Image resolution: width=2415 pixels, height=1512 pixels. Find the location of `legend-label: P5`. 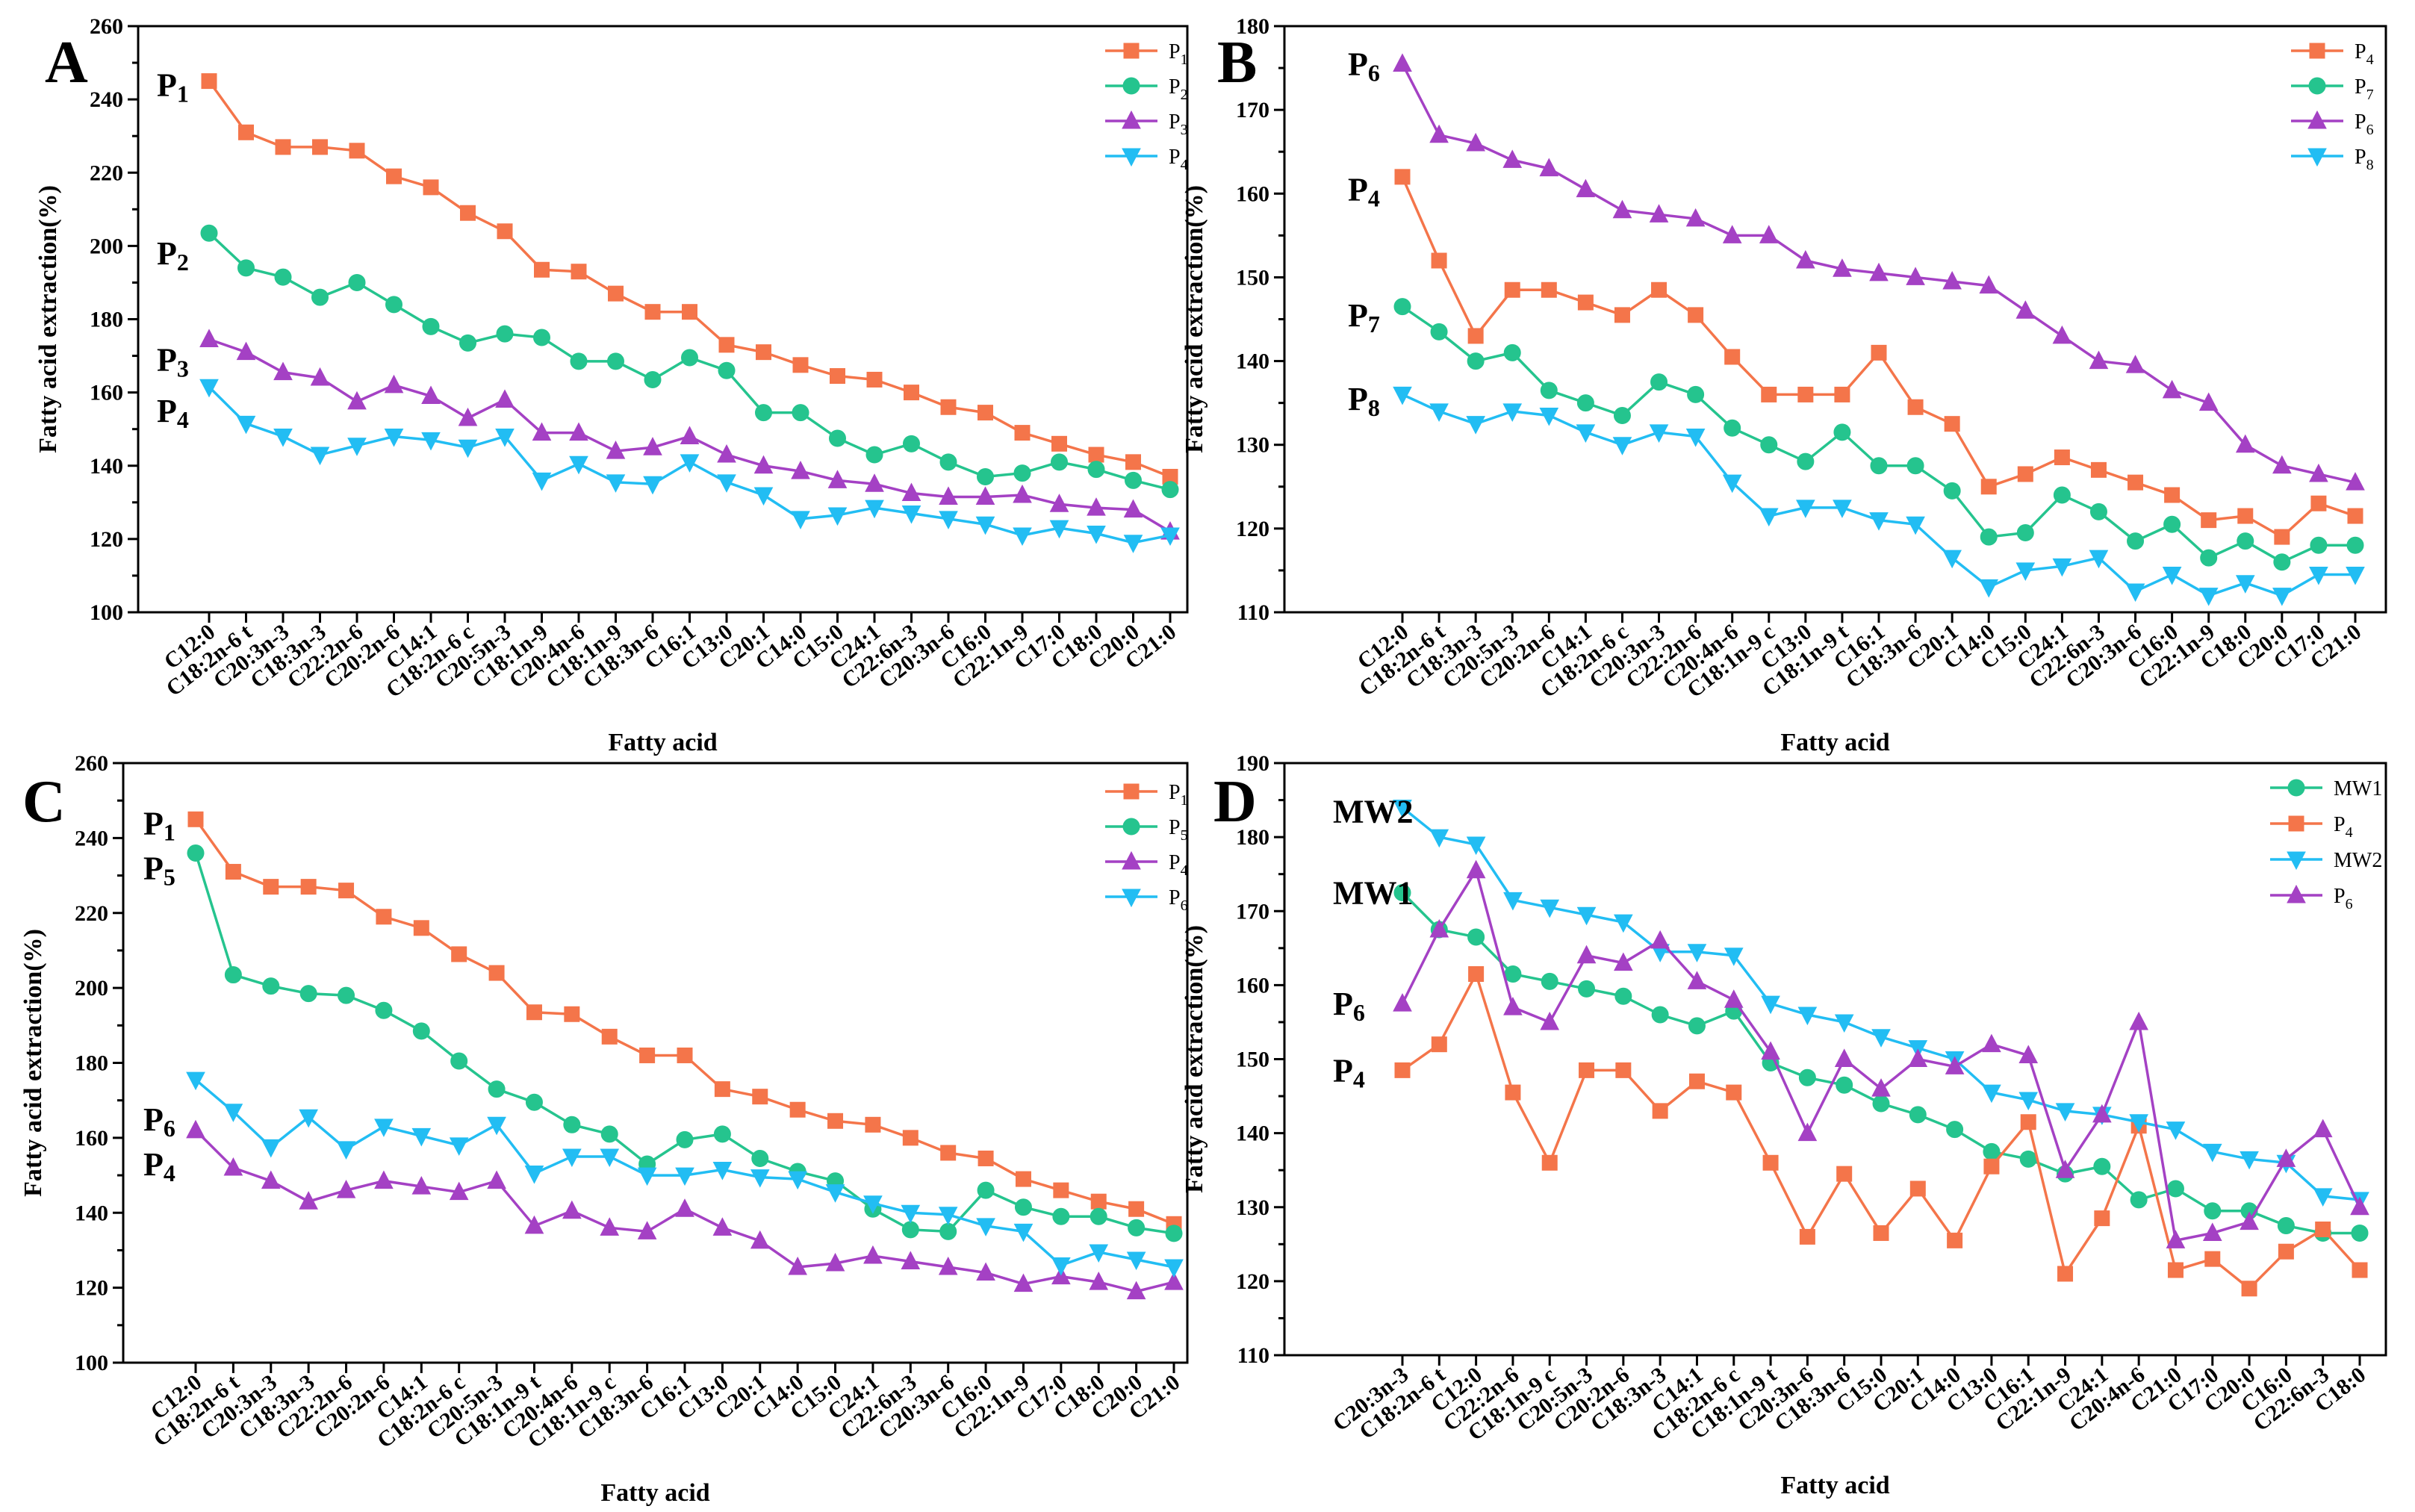

legend-label: P5 is located at coordinates (1178, 830).